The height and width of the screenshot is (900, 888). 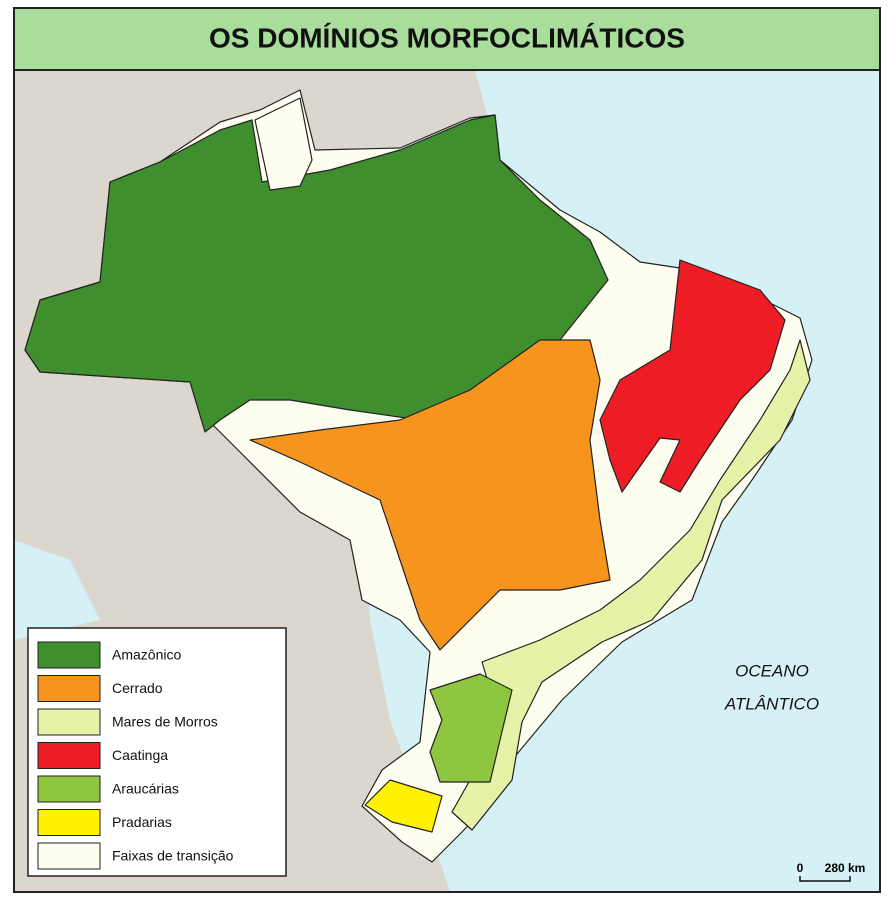 I want to click on region-caatinga, so click(x=692, y=376).